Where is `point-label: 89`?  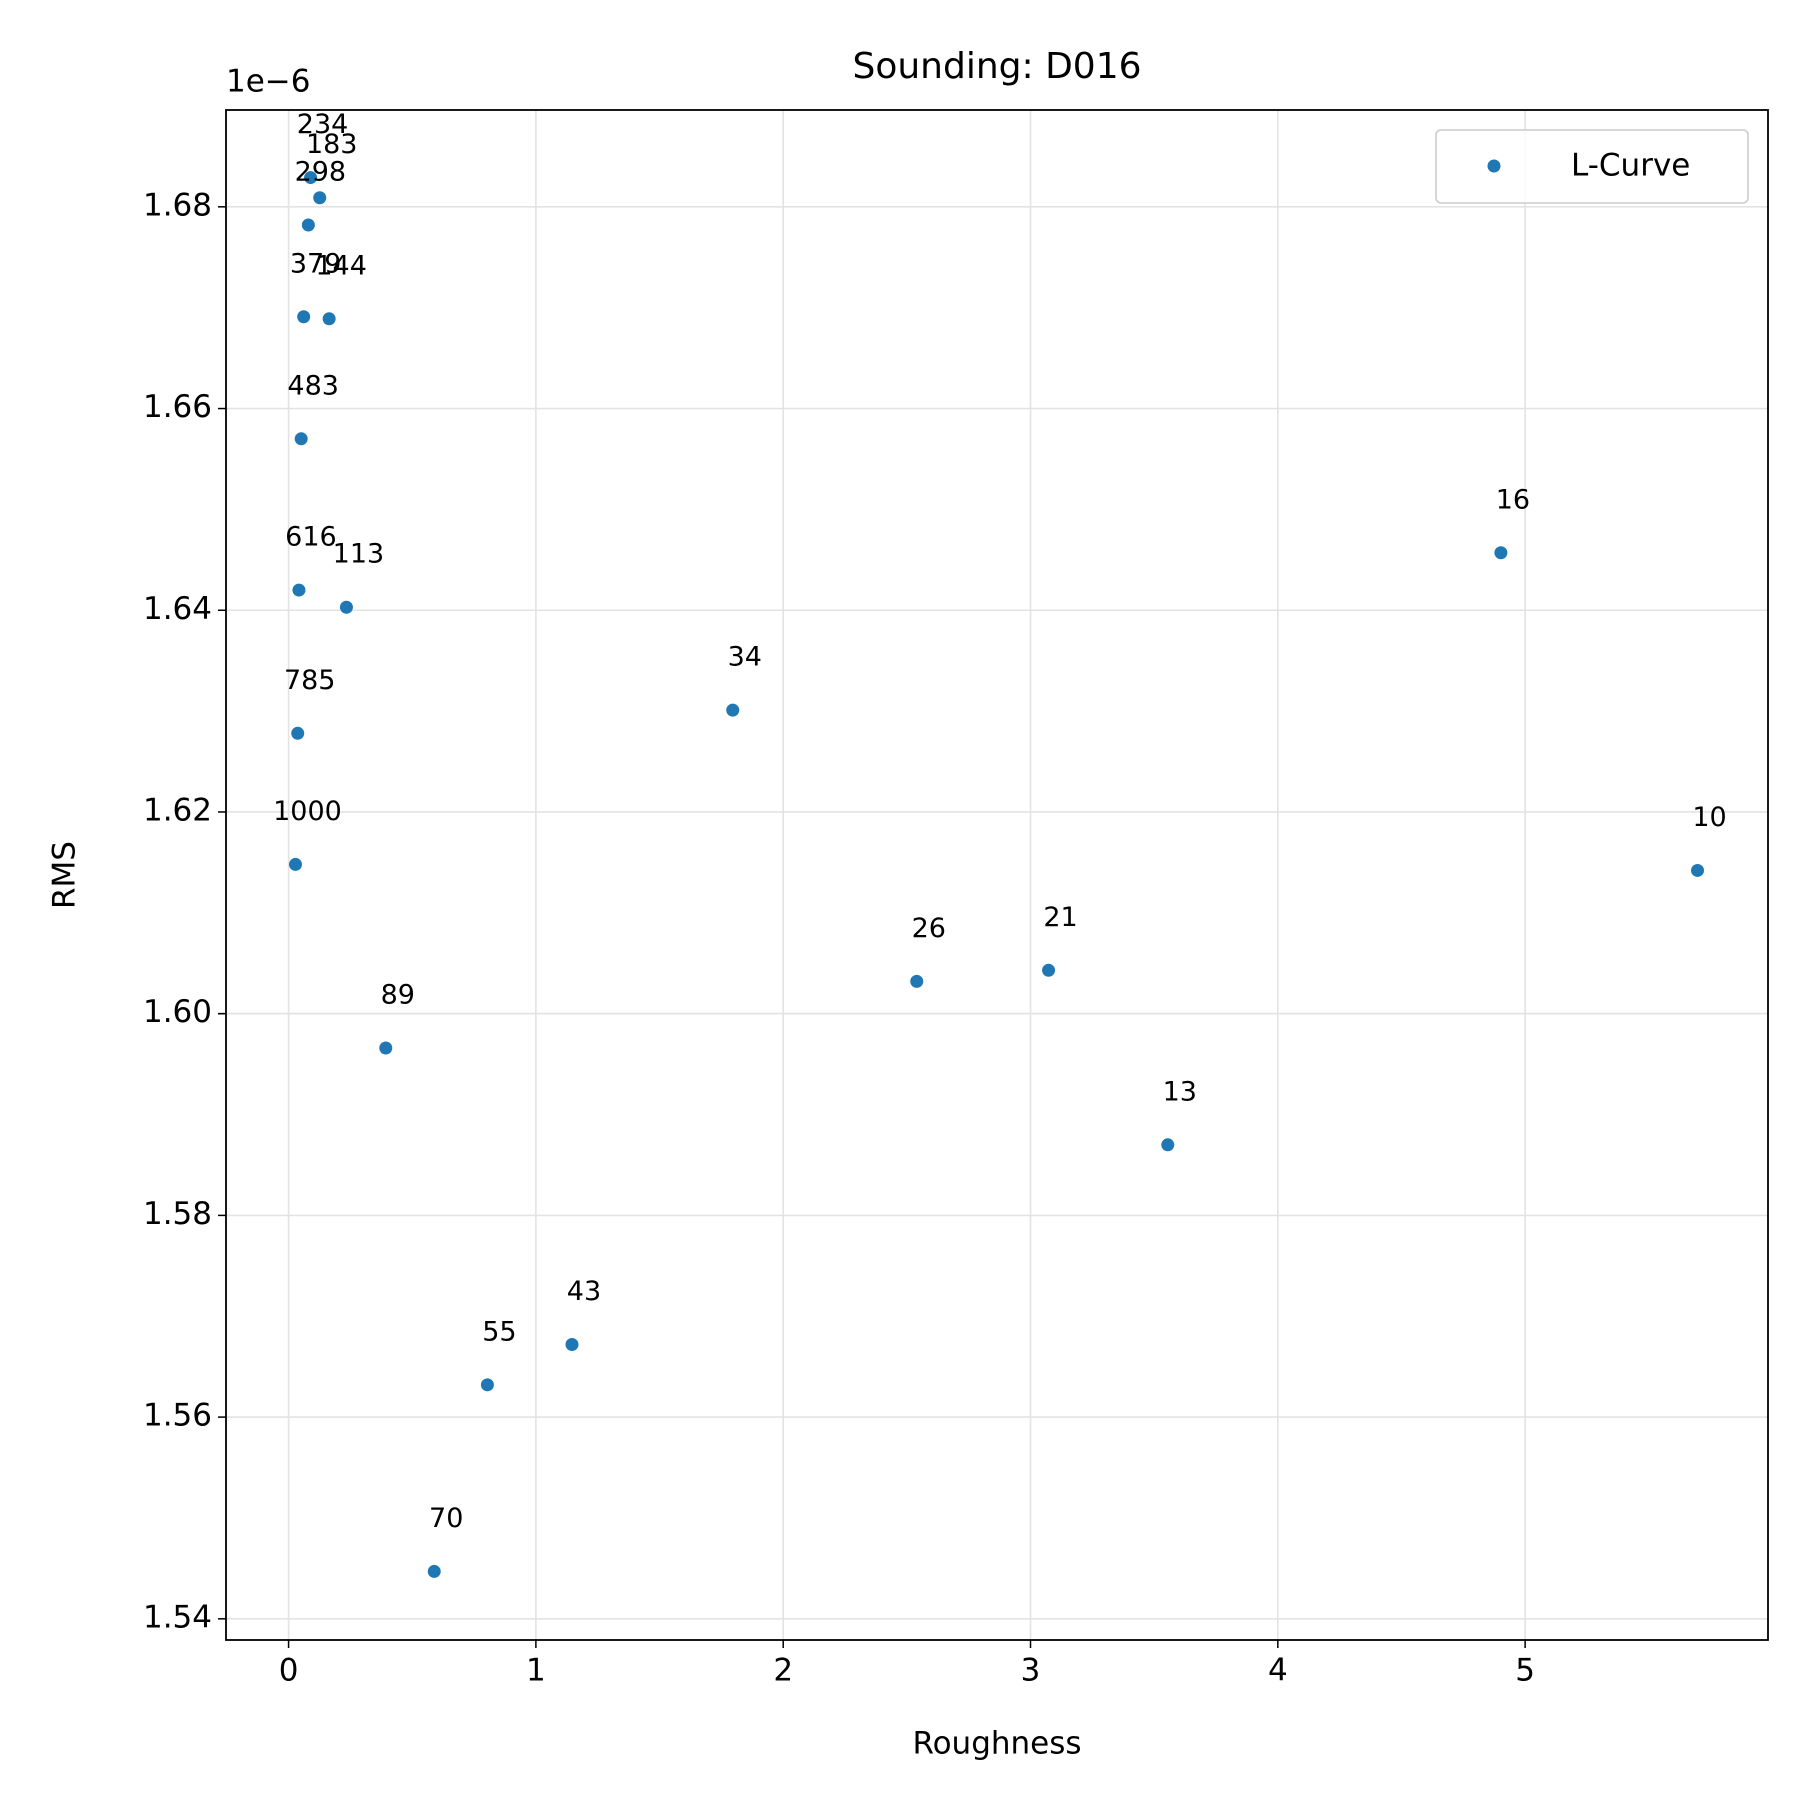 point-label: 89 is located at coordinates (398, 994).